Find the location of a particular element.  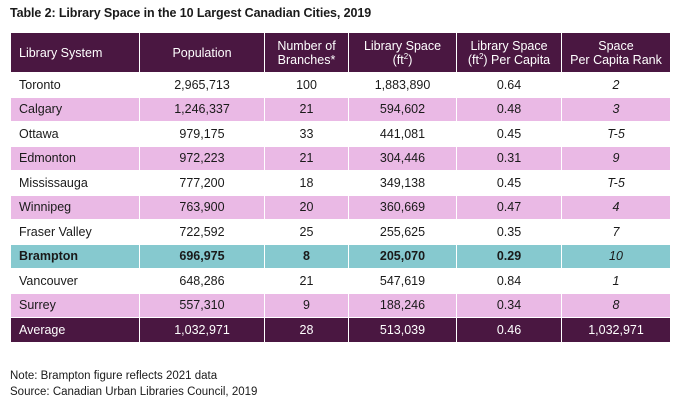

header-rank: Space Per Capita Rank is located at coordinates (616, 52).